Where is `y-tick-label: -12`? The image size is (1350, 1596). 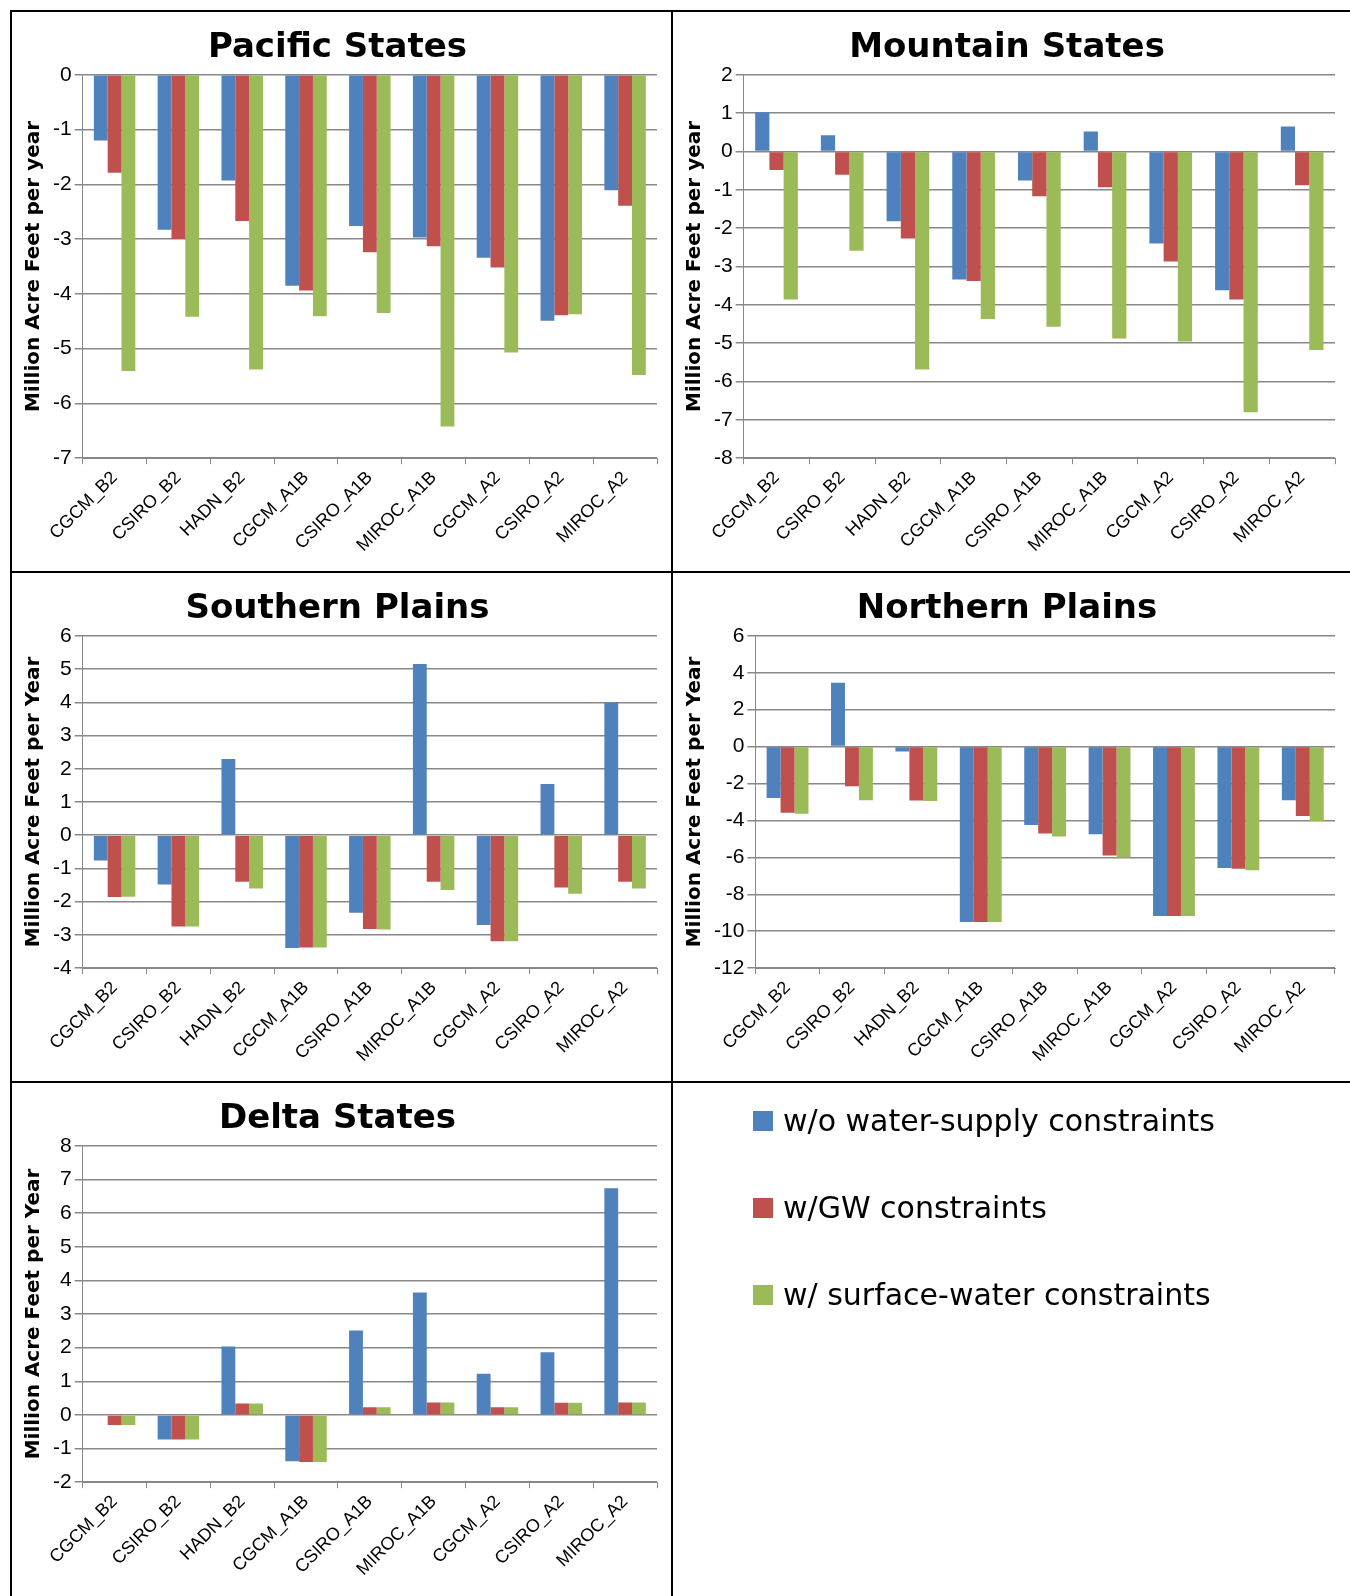 y-tick-label: -12 is located at coordinates (729, 966).